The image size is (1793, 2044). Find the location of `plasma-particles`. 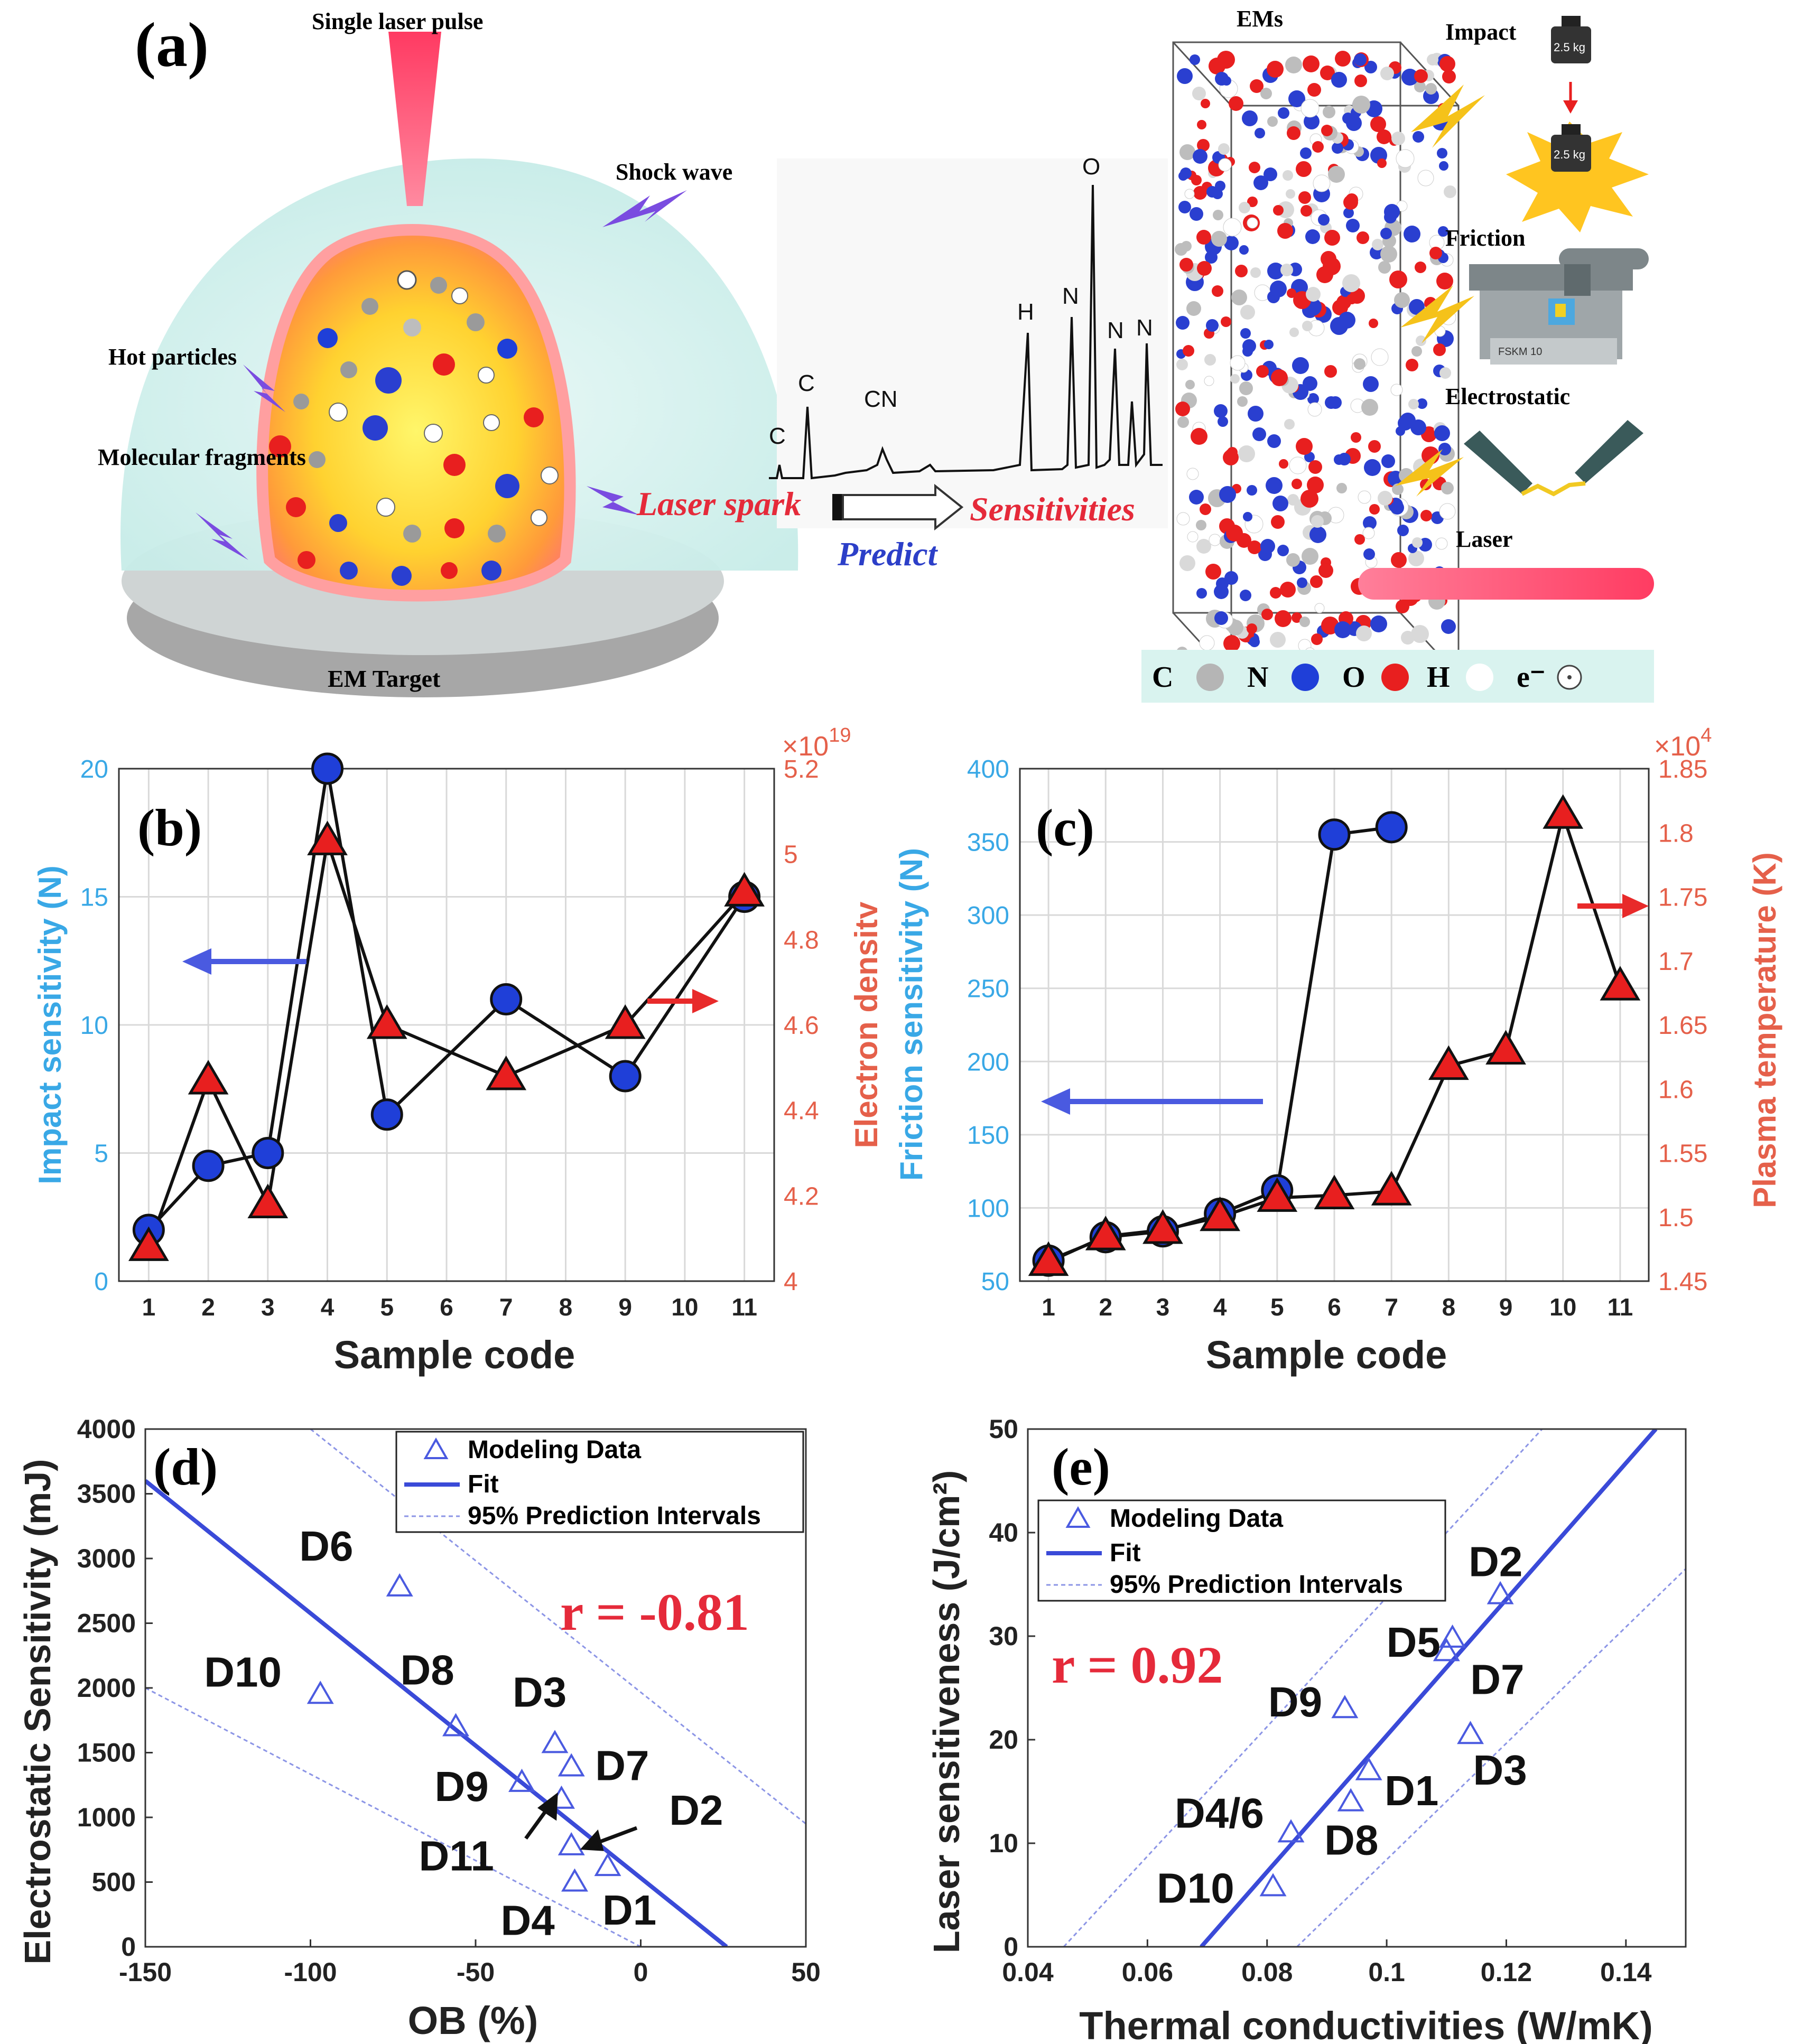

plasma-particles is located at coordinates (414, 428).